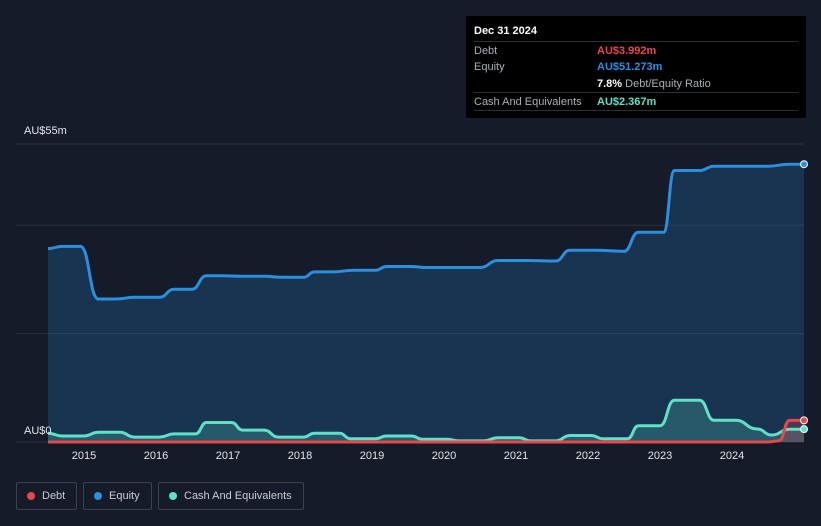 This screenshot has height=526, width=821. I want to click on equity-legend-dot-icon, so click(98, 496).